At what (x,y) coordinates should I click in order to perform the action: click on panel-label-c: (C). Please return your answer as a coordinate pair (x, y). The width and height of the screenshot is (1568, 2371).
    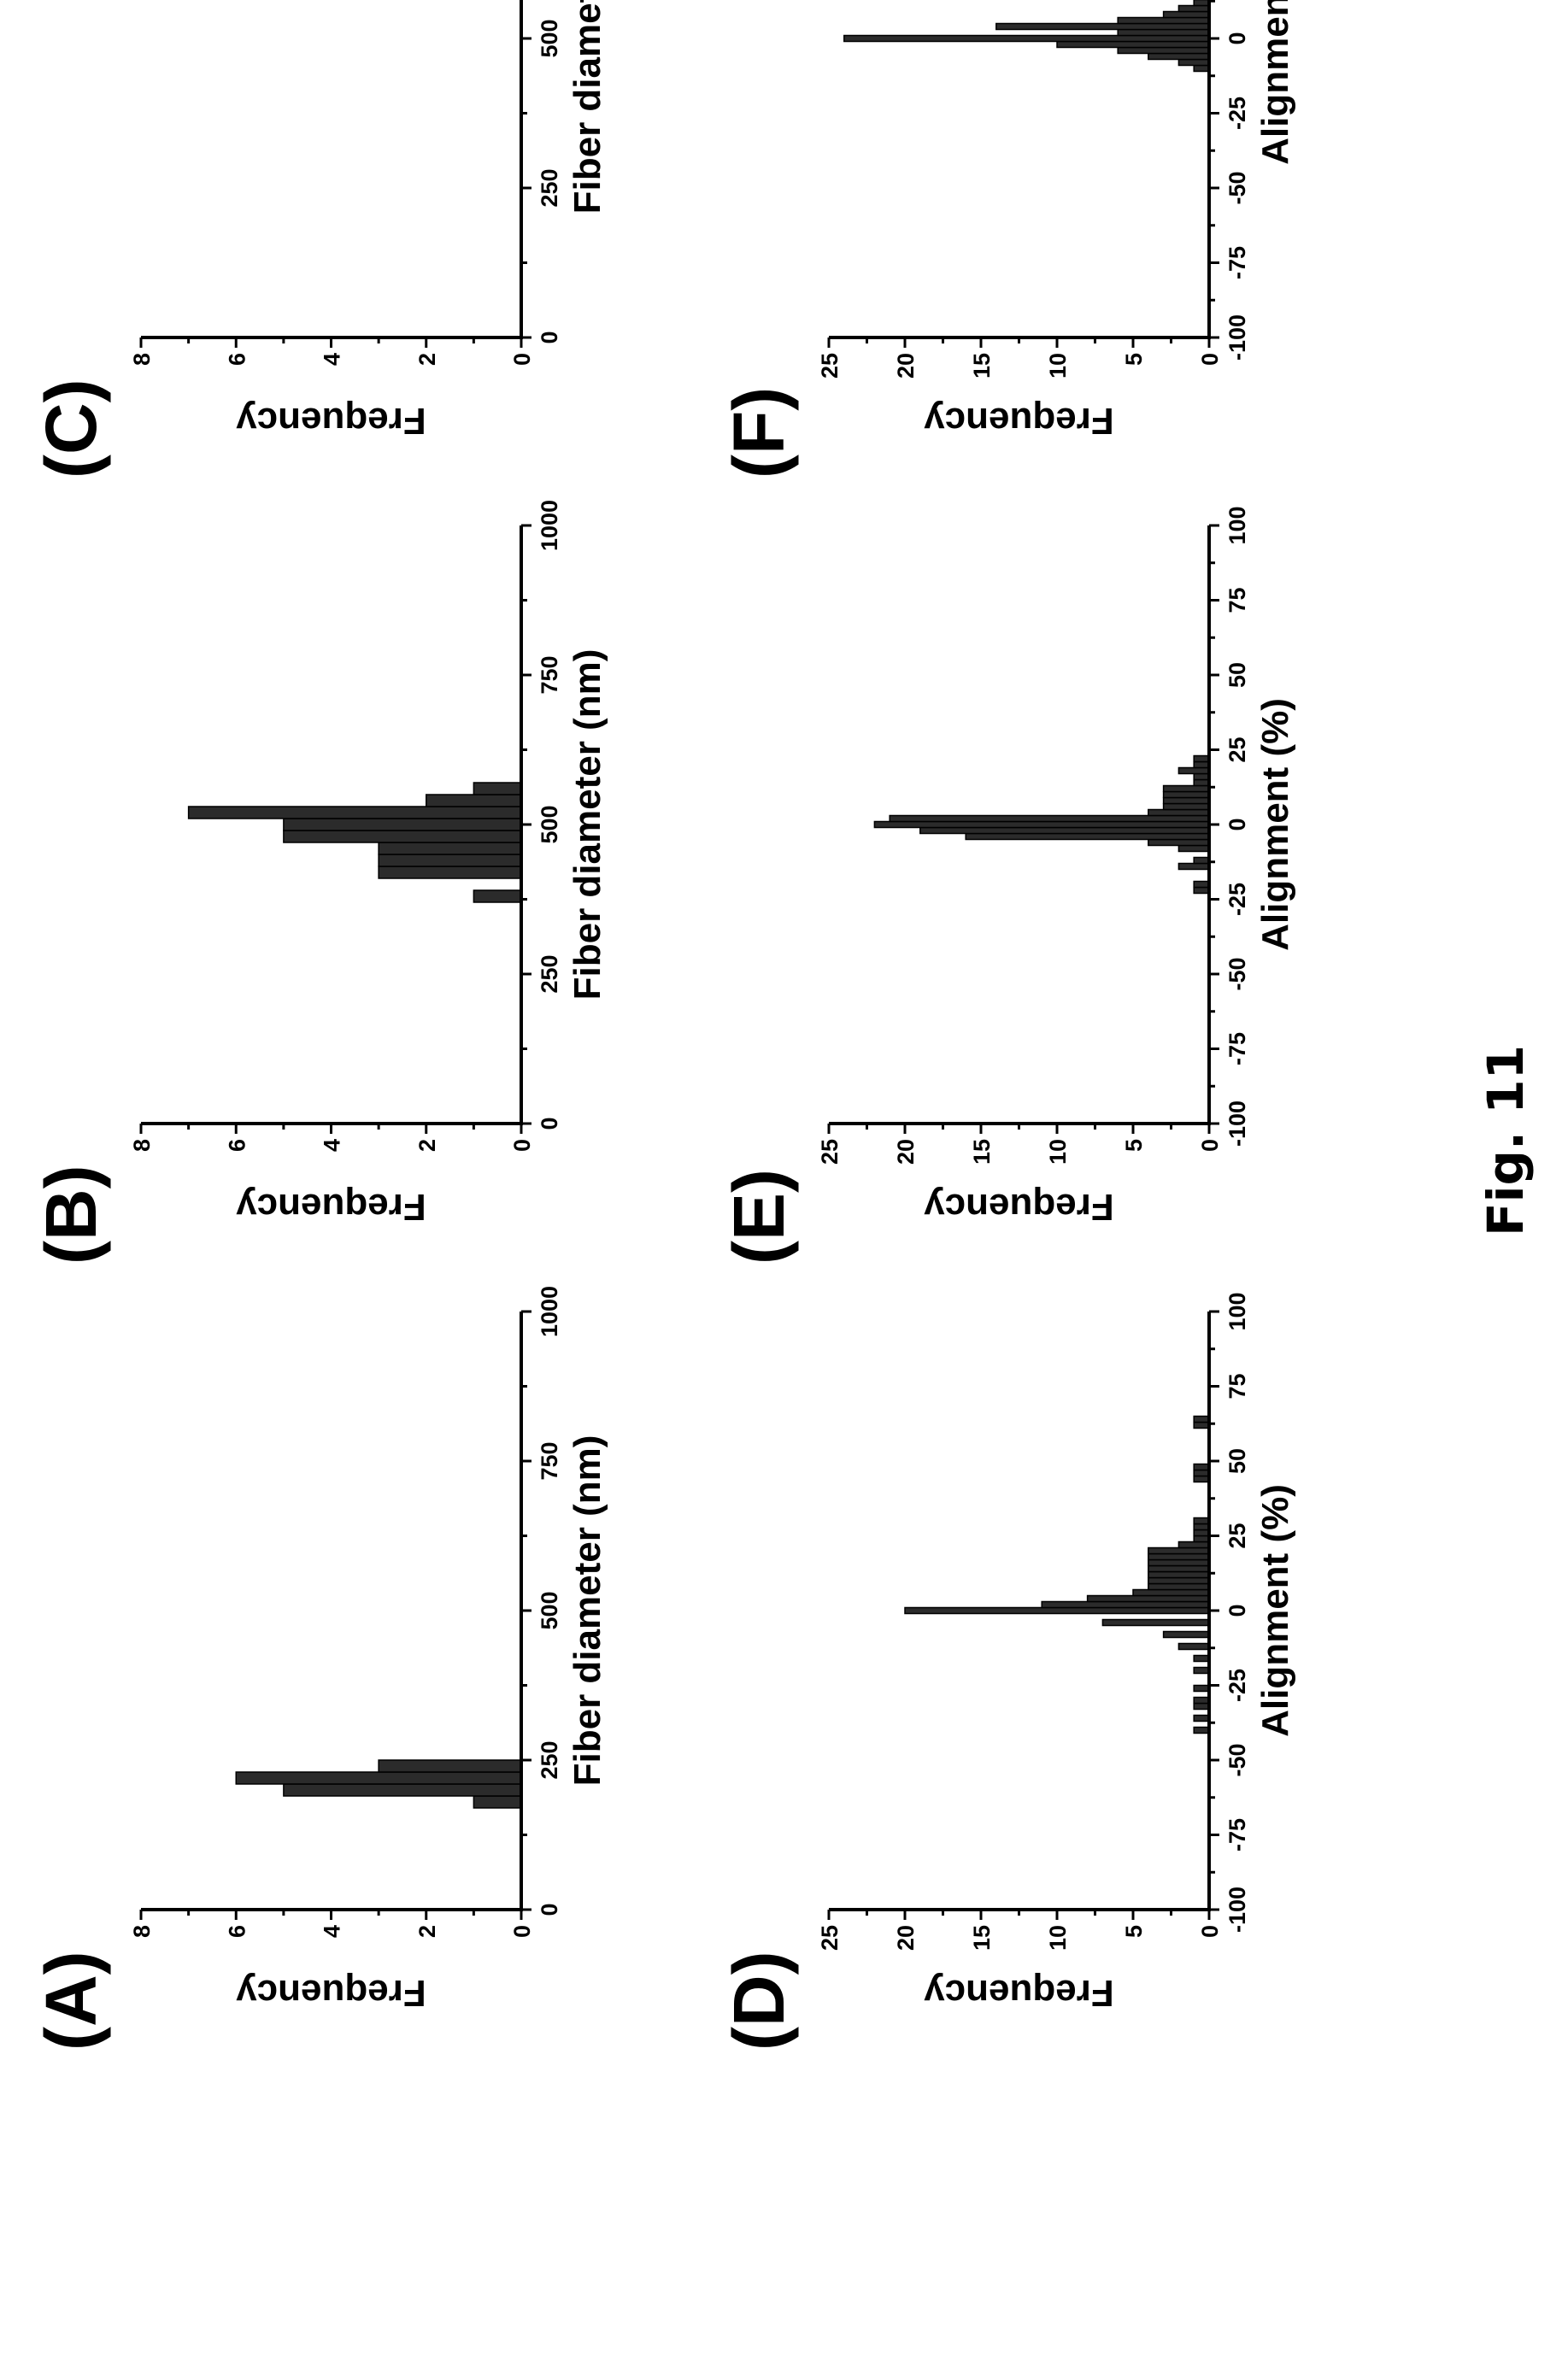
    Looking at the image, I should click on (71, 429).